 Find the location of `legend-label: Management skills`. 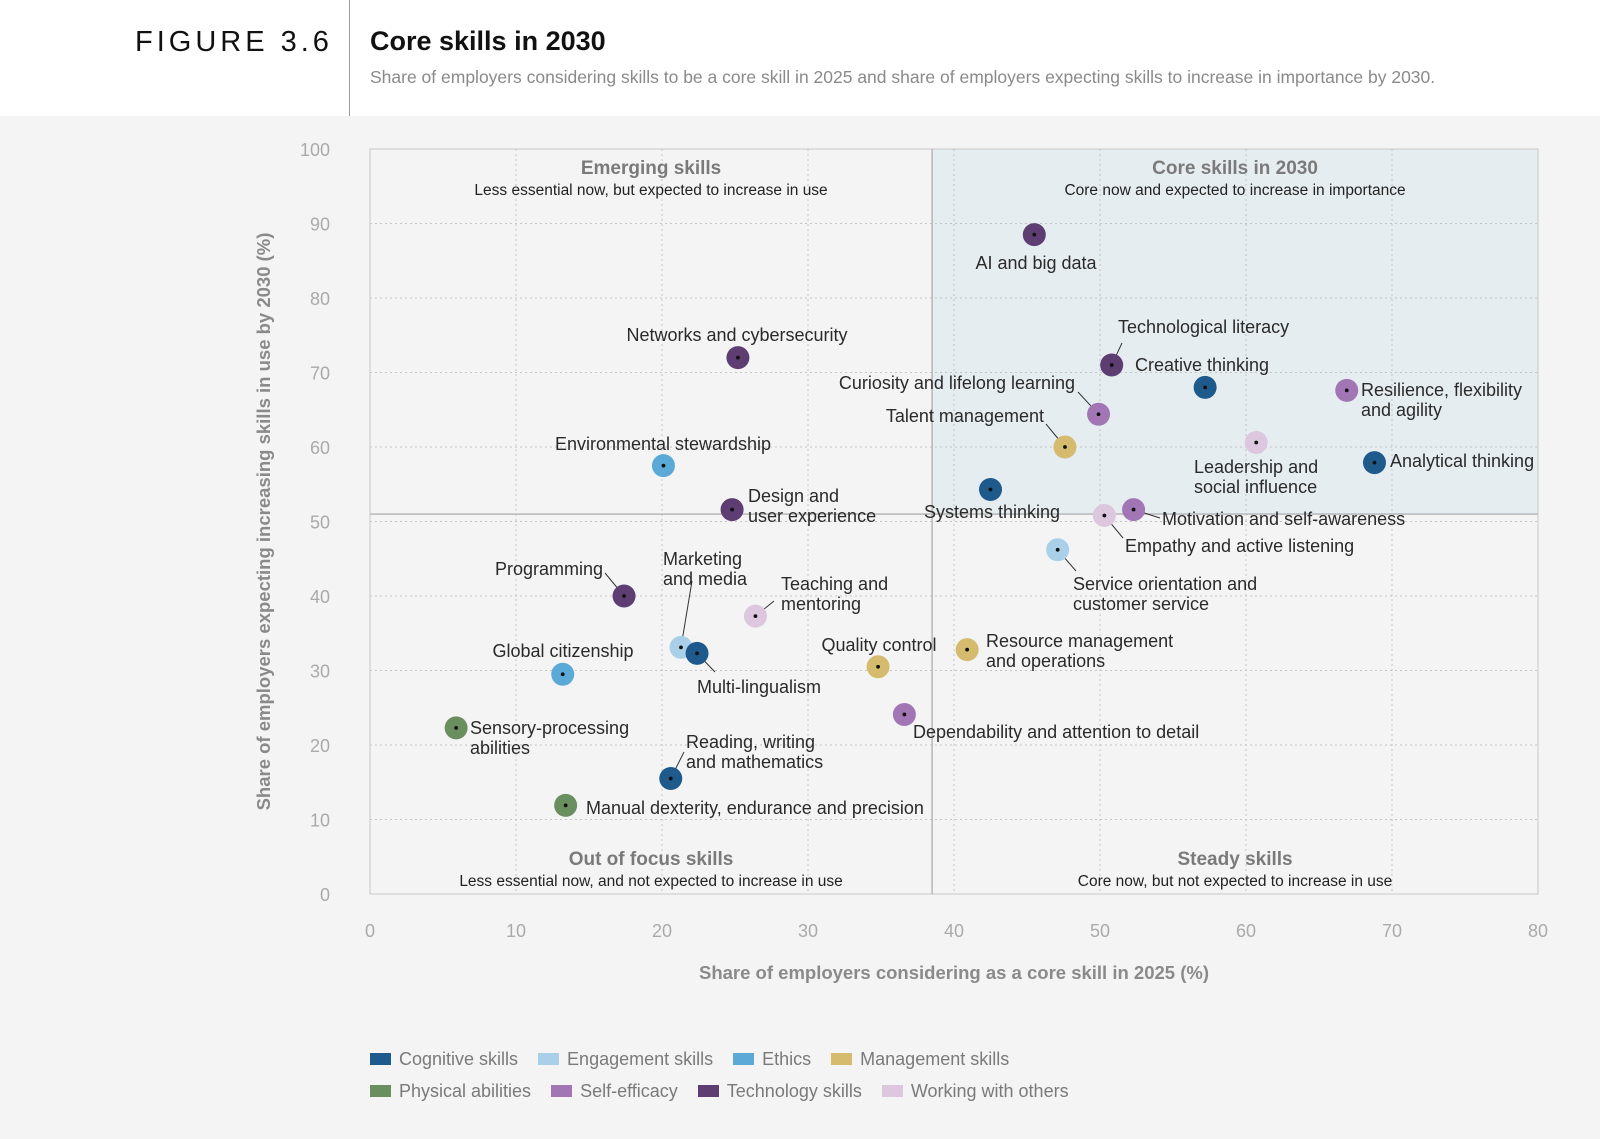

legend-label: Management skills is located at coordinates (935, 1058).